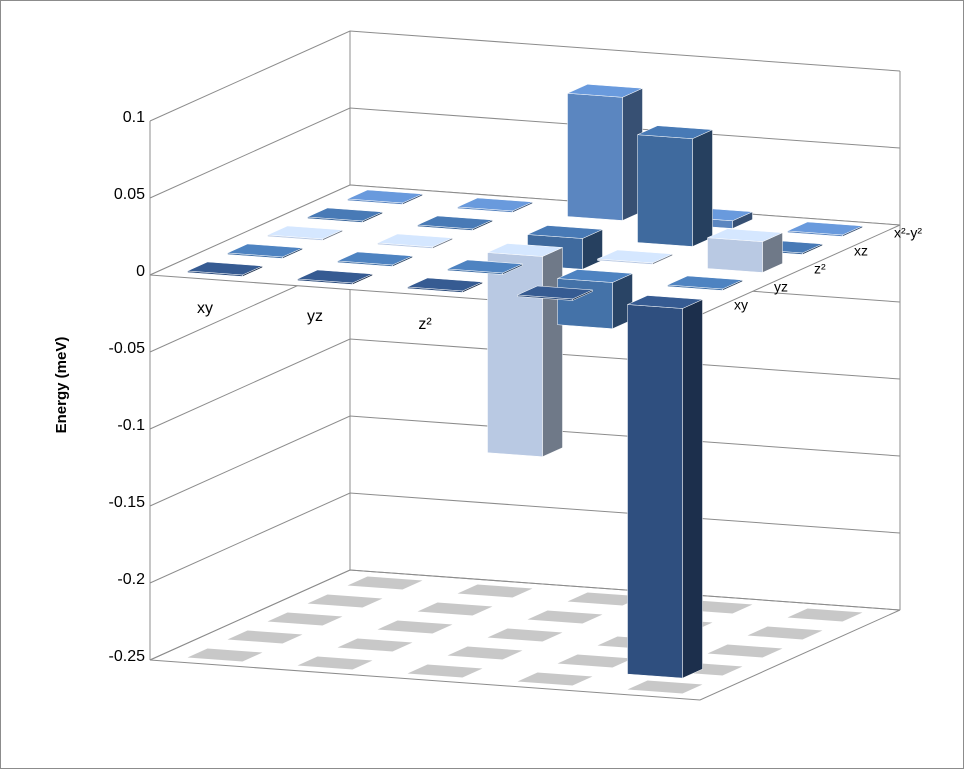 The width and height of the screenshot is (964, 769). What do you see at coordinates (127, 502) in the screenshot?
I see `y-tick-label: -0.15` at bounding box center [127, 502].